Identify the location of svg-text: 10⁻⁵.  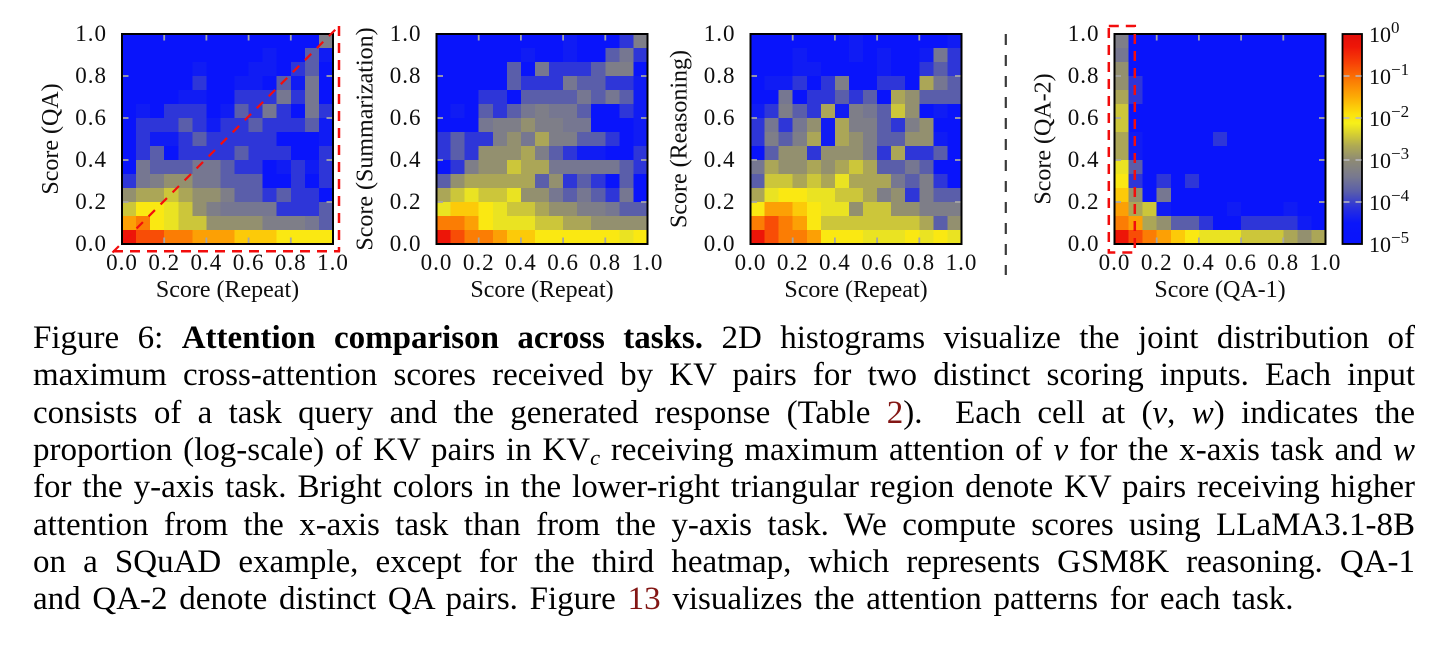
(1389, 242).